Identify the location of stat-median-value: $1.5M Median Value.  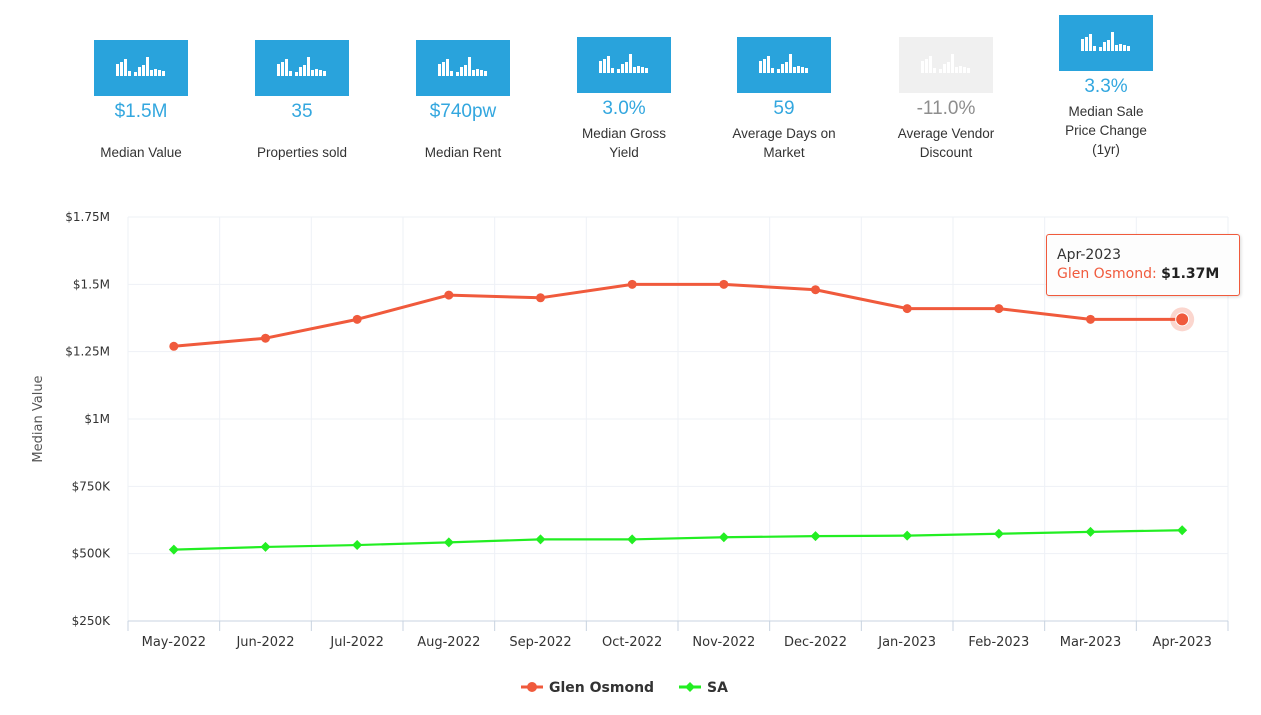
(141, 101).